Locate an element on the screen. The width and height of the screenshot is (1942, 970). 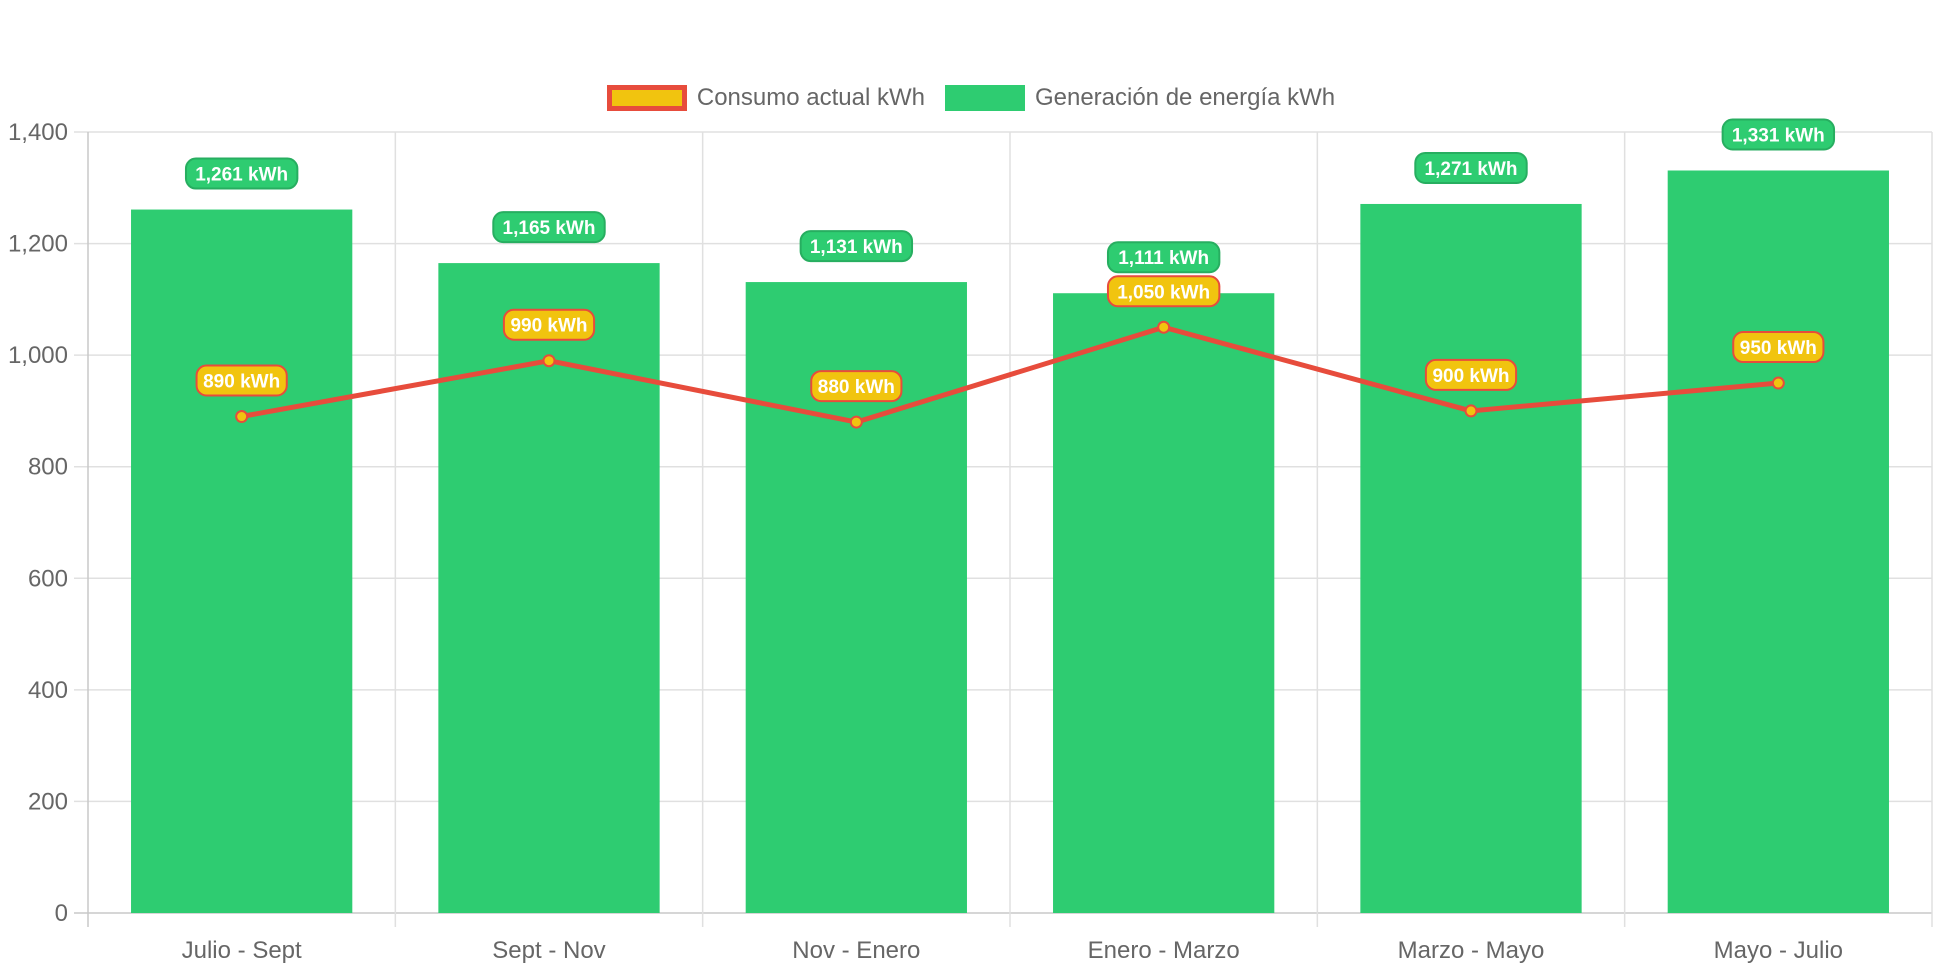
y-tick-label: 0 is located at coordinates (61, 913).